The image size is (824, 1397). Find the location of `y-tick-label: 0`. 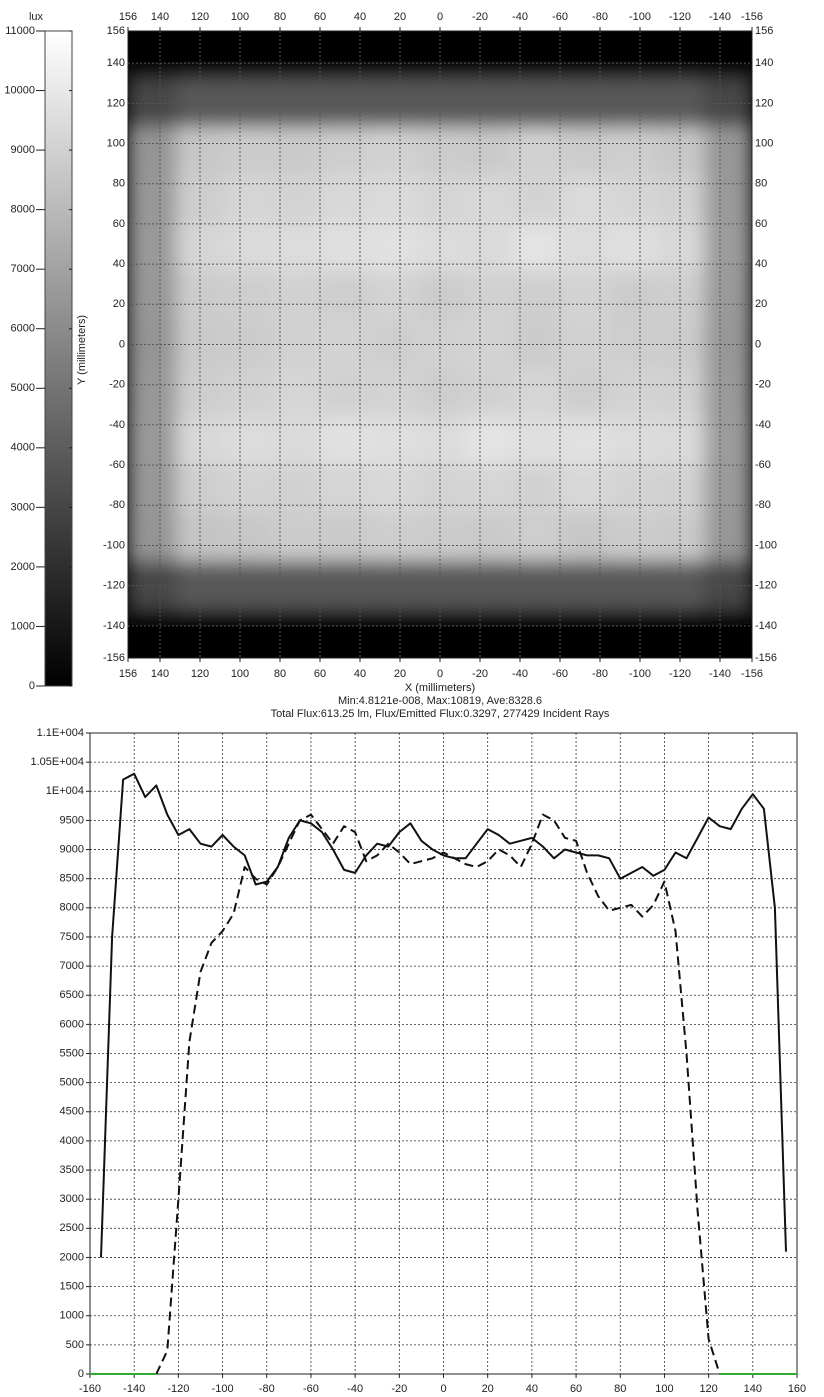

y-tick-label: 0 is located at coordinates (122, 344).